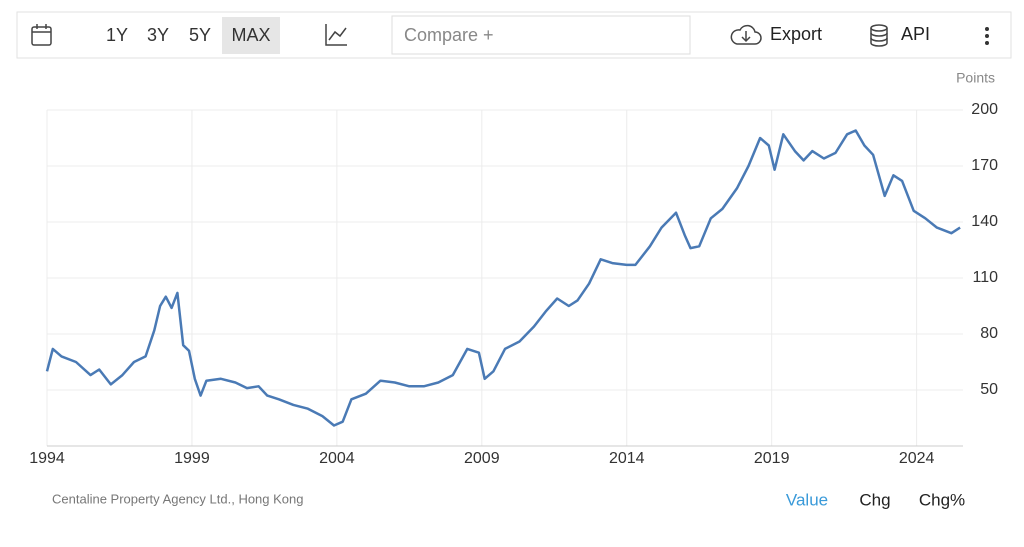 The width and height of the screenshot is (1024, 547). I want to click on export-button: Export, so click(796, 34).